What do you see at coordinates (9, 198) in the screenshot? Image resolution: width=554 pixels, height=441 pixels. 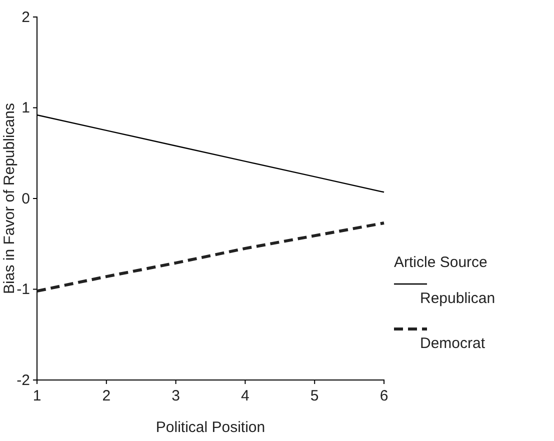 I see `y-axis-title: Bias in Favor of Republicans` at bounding box center [9, 198].